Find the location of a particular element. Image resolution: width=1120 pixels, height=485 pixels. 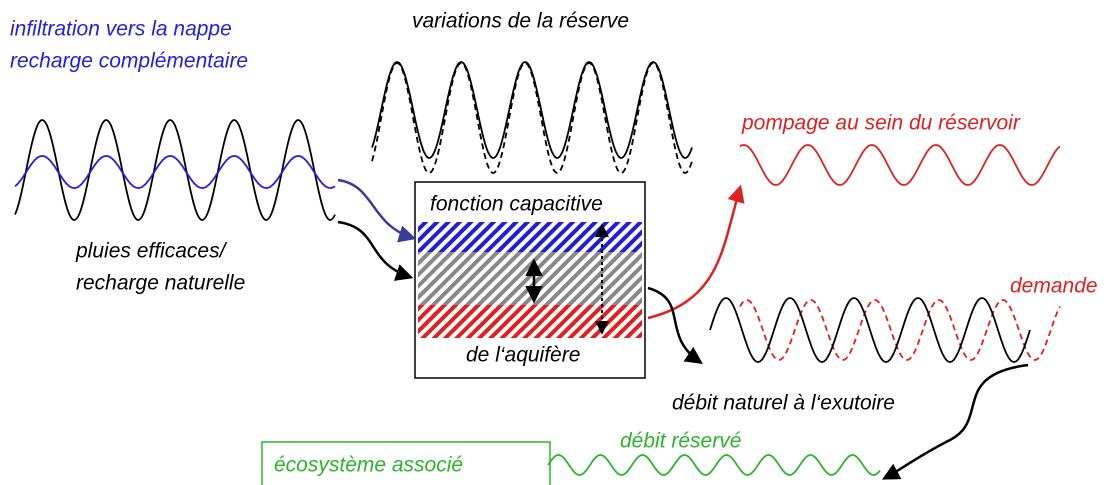

label: recharge naturelle is located at coordinates (160, 283).